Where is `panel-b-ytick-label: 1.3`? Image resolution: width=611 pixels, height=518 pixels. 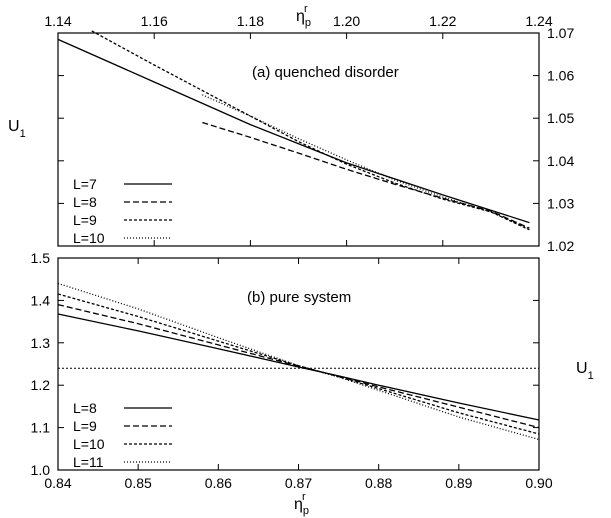
panel-b-ytick-label: 1.3 is located at coordinates (41, 343).